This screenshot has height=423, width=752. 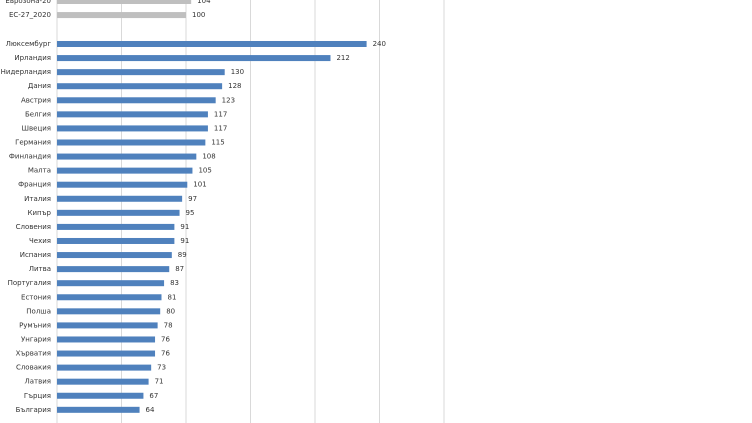 I want to click on y-tick-label: Словения, so click(x=33, y=227).